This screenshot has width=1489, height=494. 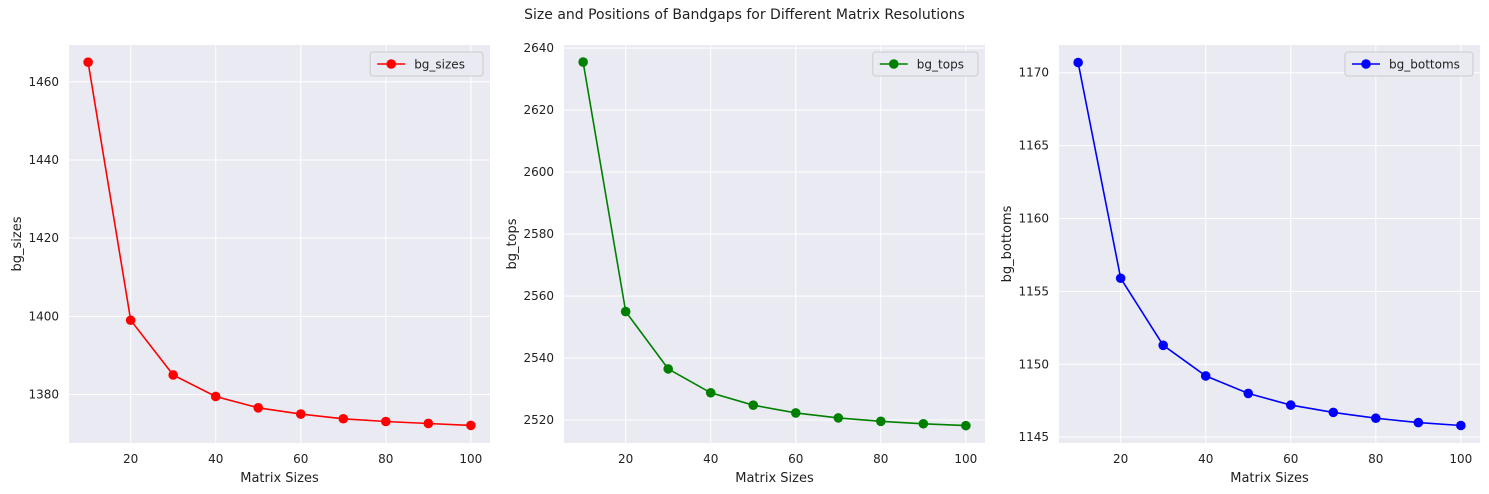 What do you see at coordinates (43, 395) in the screenshot?
I see `y-tick-label: 1380` at bounding box center [43, 395].